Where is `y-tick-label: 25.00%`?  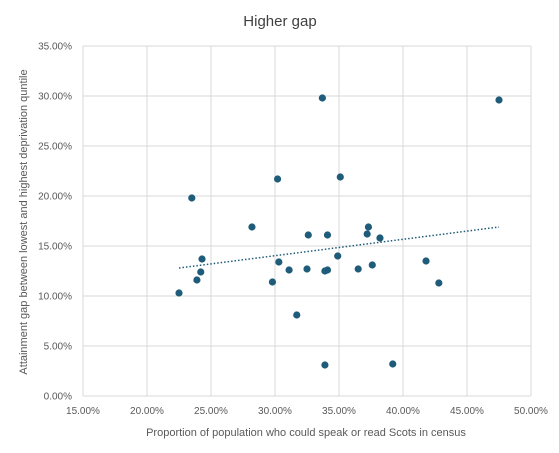
y-tick-label: 25.00% is located at coordinates (55, 147).